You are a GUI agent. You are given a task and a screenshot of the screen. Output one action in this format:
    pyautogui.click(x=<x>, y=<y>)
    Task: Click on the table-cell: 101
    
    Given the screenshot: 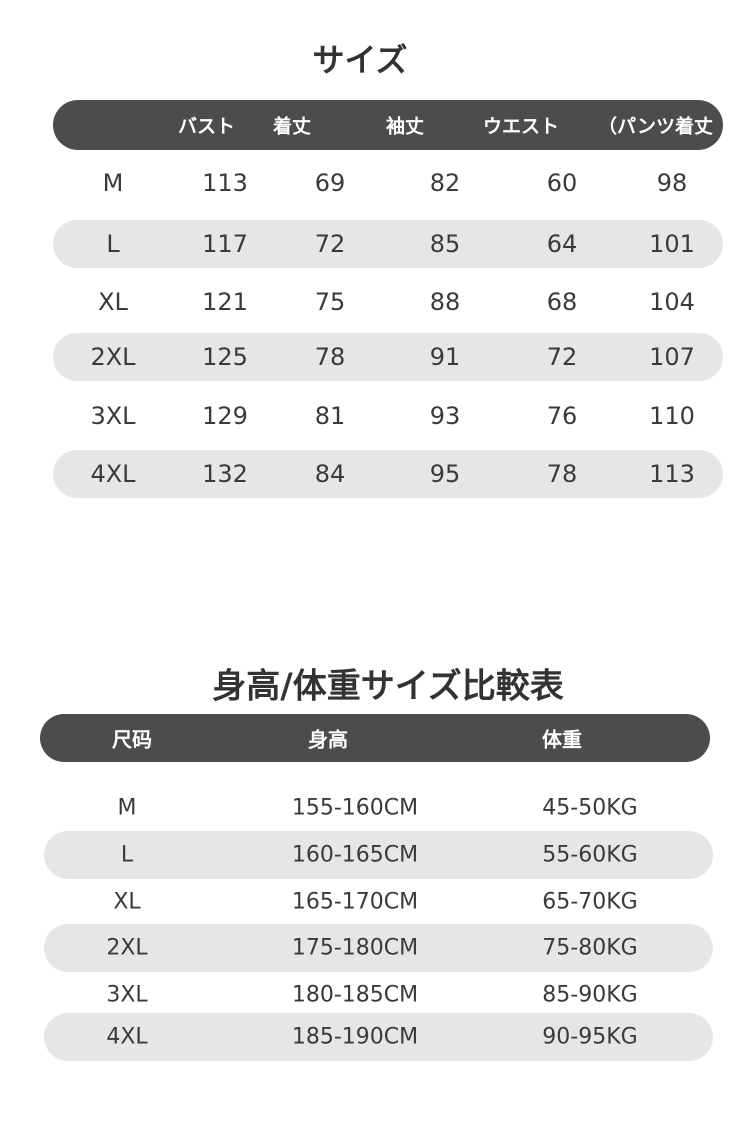 What is the action you would take?
    pyautogui.click(x=672, y=244)
    